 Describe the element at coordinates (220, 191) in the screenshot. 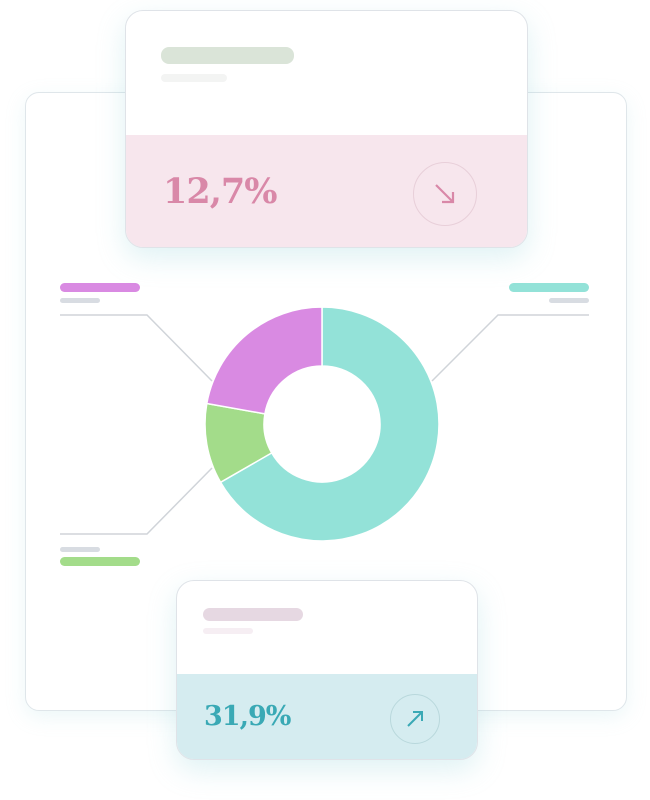

I see `stat-value: 12,7%` at that location.